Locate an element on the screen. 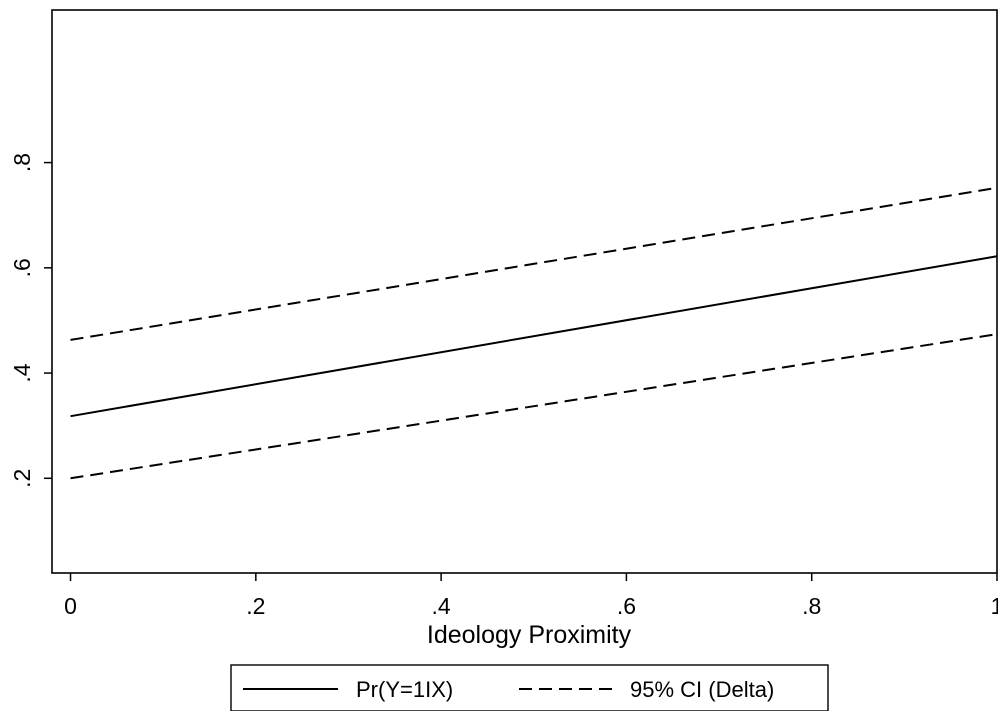  legend: Pr(Y=1IX) 95% CI (Delta) is located at coordinates (529, 687).